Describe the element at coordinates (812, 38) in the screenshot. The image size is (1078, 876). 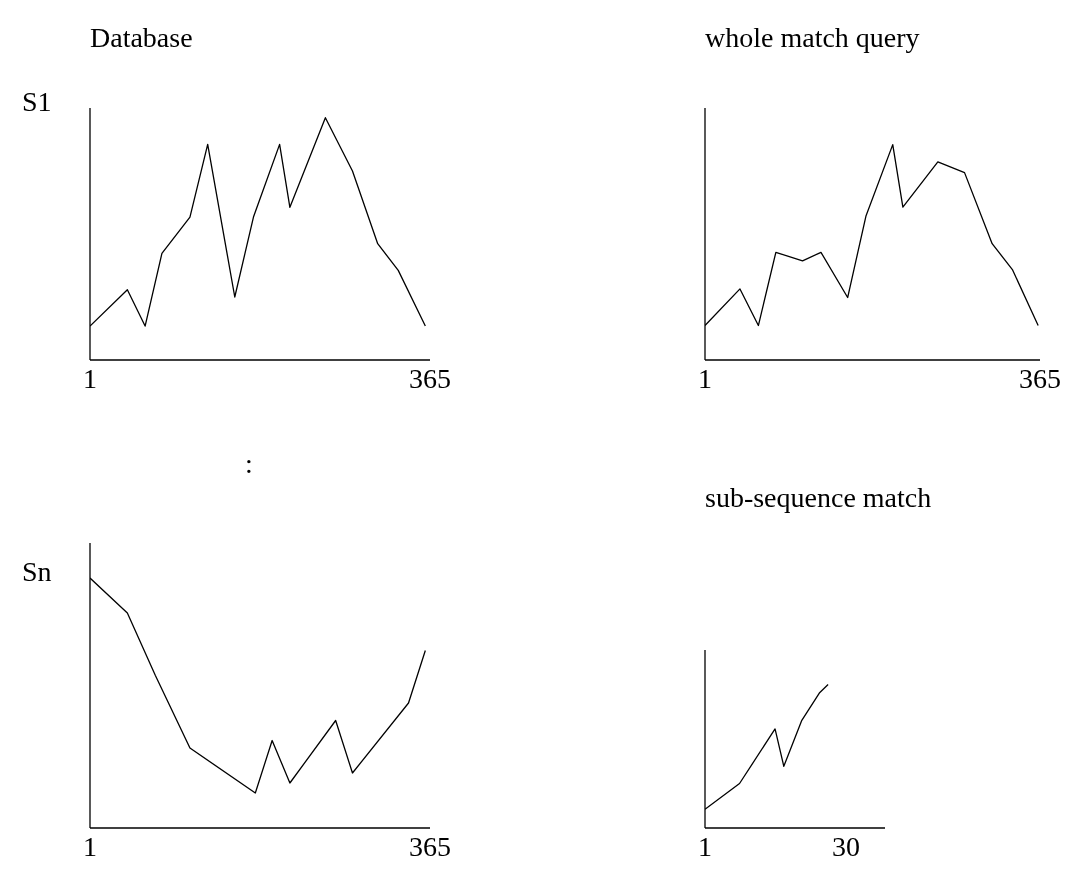
I see `chart-title: whole match query` at that location.